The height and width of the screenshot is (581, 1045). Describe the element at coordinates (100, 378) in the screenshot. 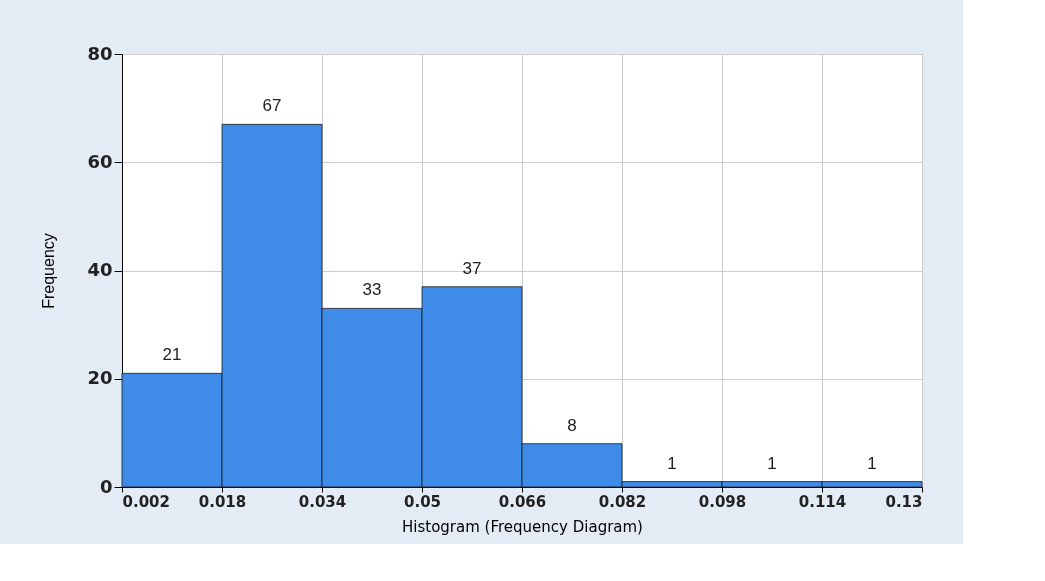

I see `y-tick-label: 20` at that location.